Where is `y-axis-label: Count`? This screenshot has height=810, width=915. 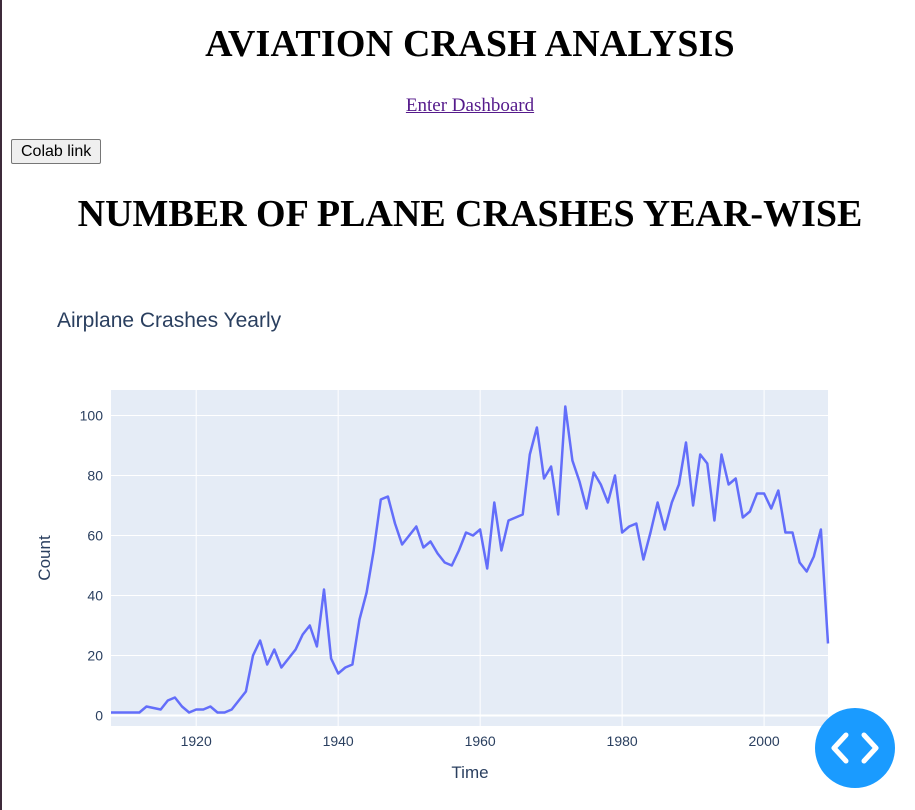
y-axis-label: Count is located at coordinates (44, 558).